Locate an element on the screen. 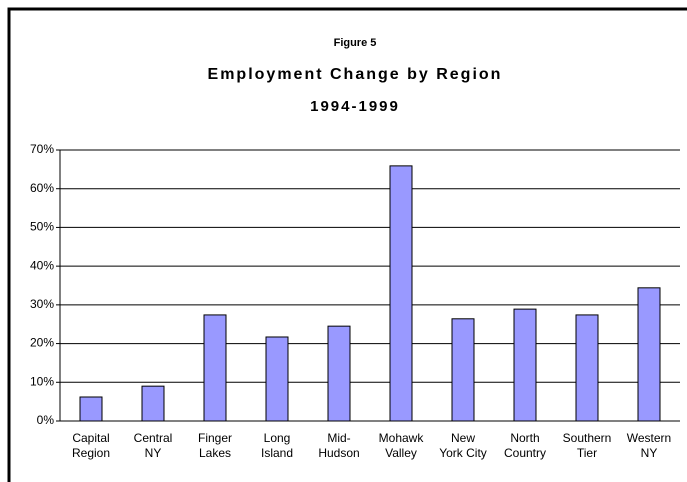 The height and width of the screenshot is (482, 687). x-tick-label: Mid- Hudson is located at coordinates (339, 445).